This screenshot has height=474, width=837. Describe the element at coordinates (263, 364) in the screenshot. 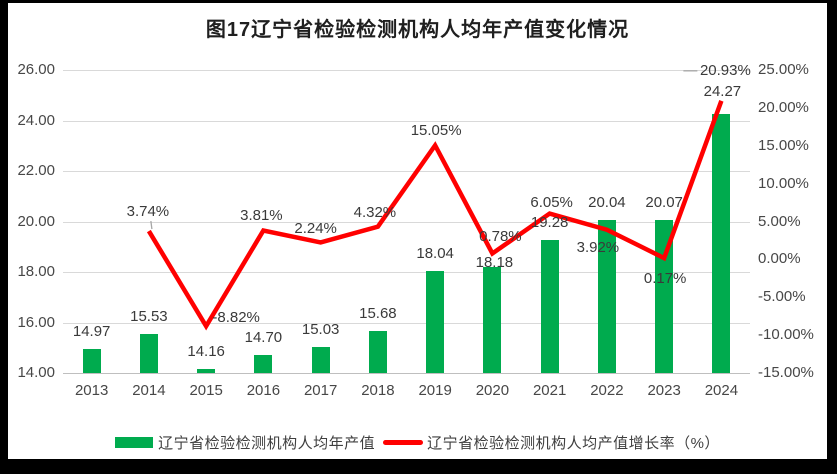

I see `bar-2016` at that location.